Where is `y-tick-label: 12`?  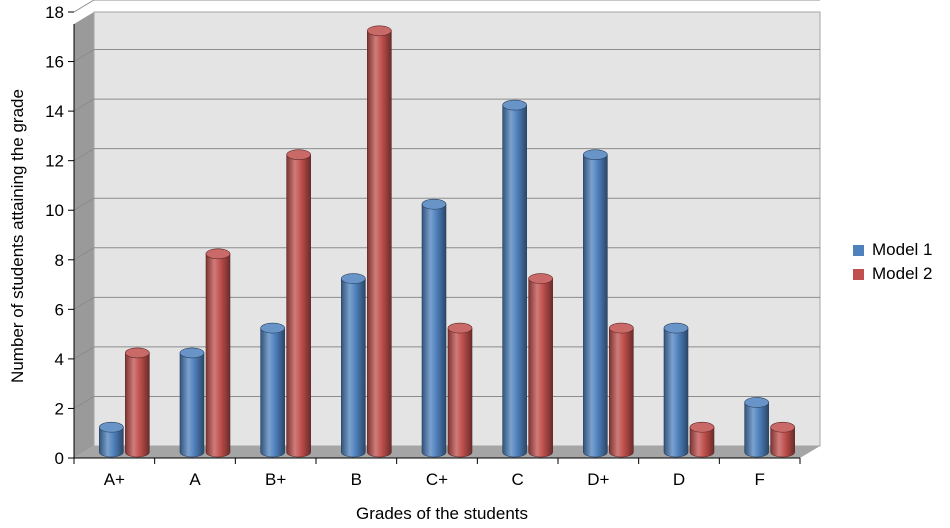
y-tick-label: 12 is located at coordinates (54, 161).